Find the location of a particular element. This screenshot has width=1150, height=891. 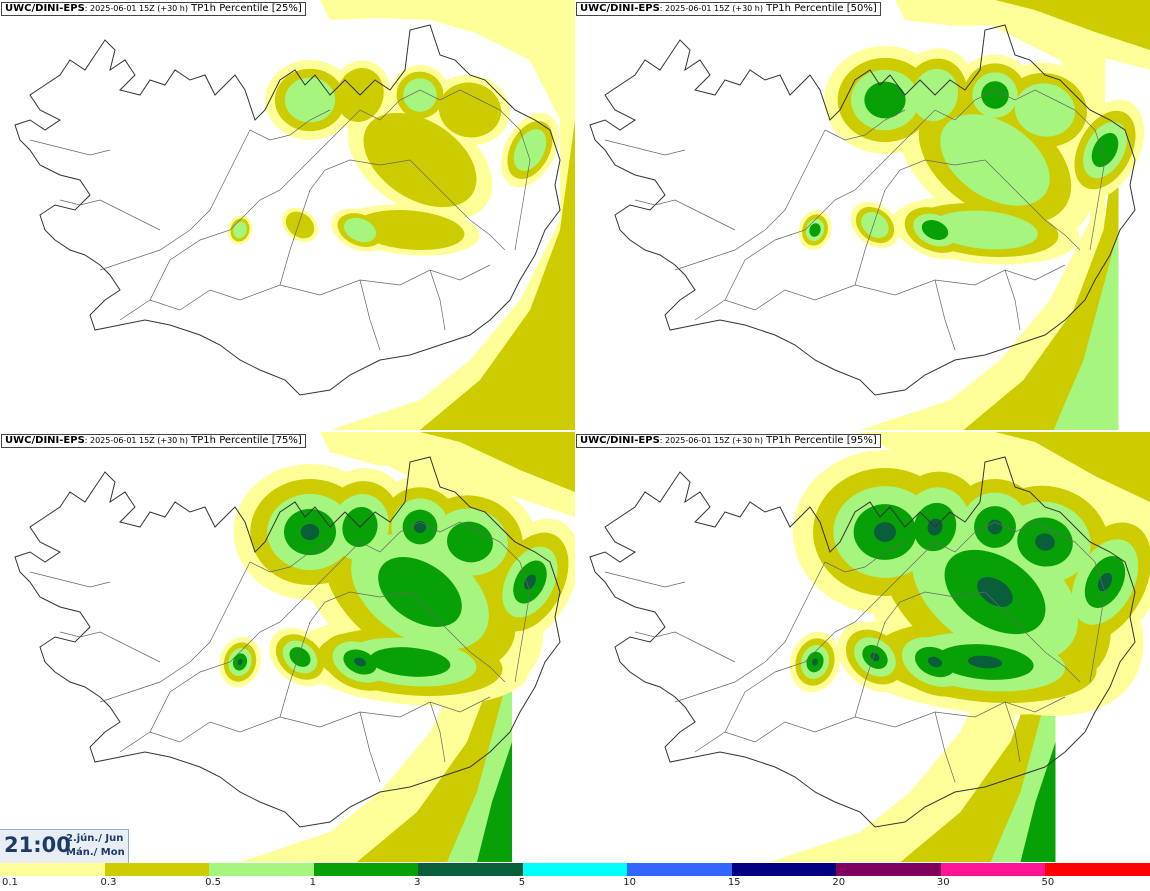

panel-field: TP1h Percentile [25%] is located at coordinates (246, 8).